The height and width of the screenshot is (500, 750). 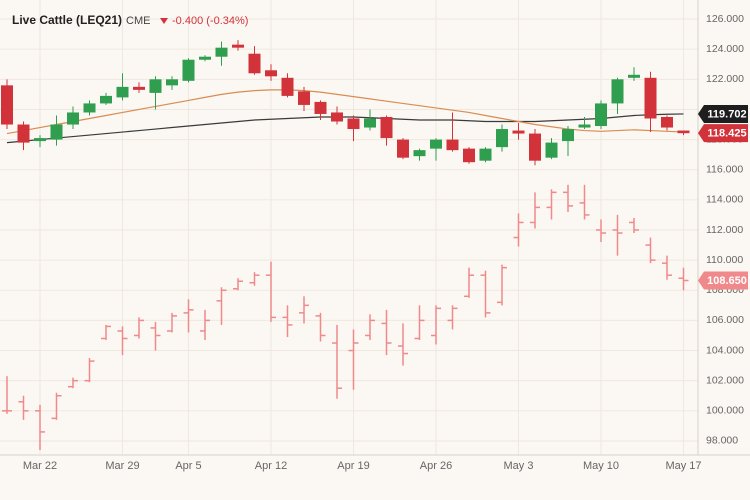 What do you see at coordinates (725, 411) in the screenshot?
I see `y-tick-label: 100.000` at bounding box center [725, 411].